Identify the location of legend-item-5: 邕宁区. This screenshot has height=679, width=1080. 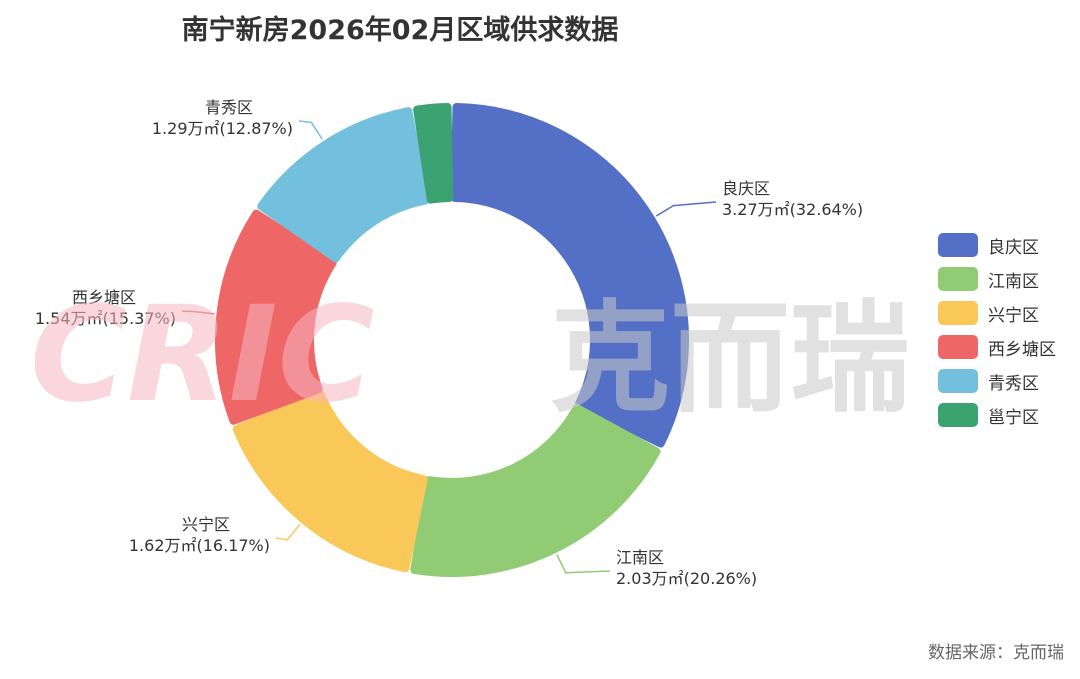
(997, 415).